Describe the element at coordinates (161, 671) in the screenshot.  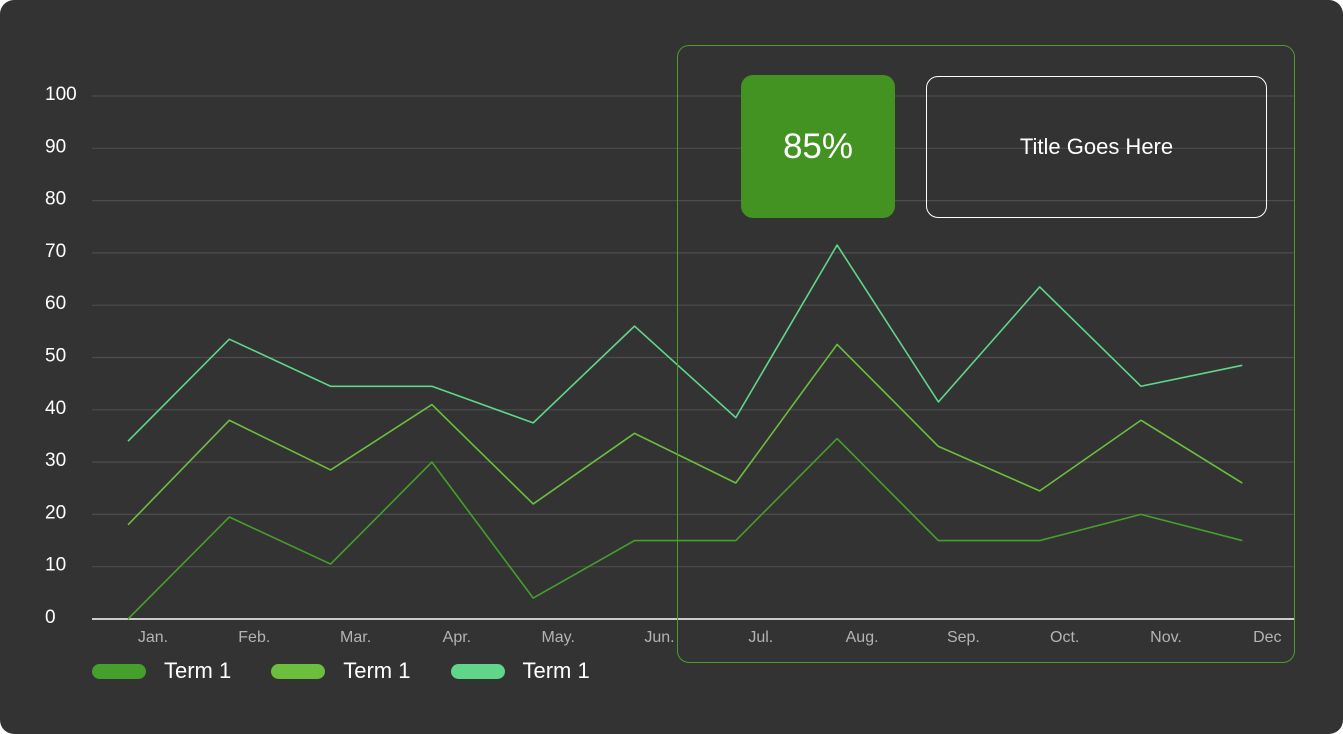
I see `legend-item-1: Term 1` at that location.